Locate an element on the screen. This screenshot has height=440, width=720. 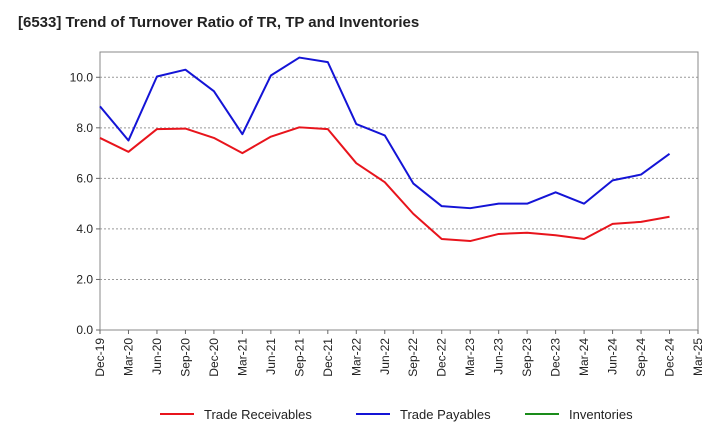
x-tick-label: Sep-24 is located at coordinates (641, 357).